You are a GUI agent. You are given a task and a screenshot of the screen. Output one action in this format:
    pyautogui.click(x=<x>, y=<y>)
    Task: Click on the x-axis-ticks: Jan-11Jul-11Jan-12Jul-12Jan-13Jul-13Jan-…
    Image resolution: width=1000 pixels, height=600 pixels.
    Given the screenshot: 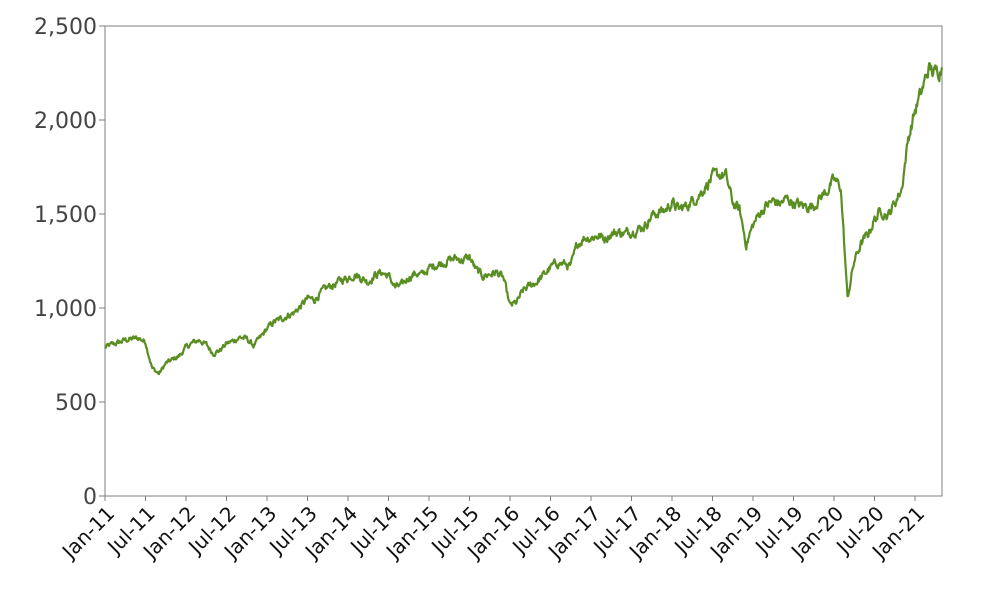 What is the action you would take?
    pyautogui.click(x=492, y=530)
    